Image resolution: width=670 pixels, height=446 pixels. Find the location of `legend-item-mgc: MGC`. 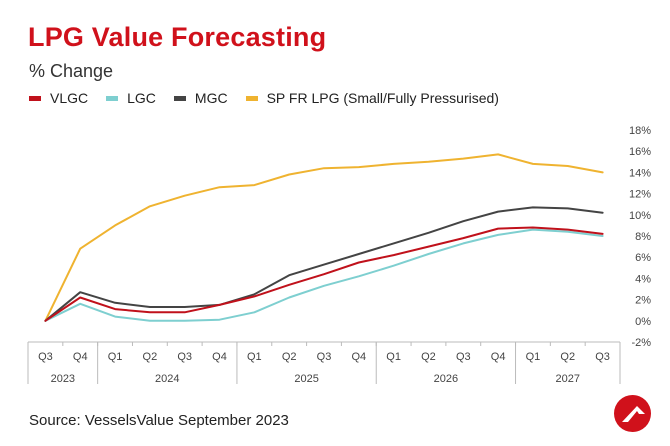

legend-item-mgc: MGC is located at coordinates (200, 98).